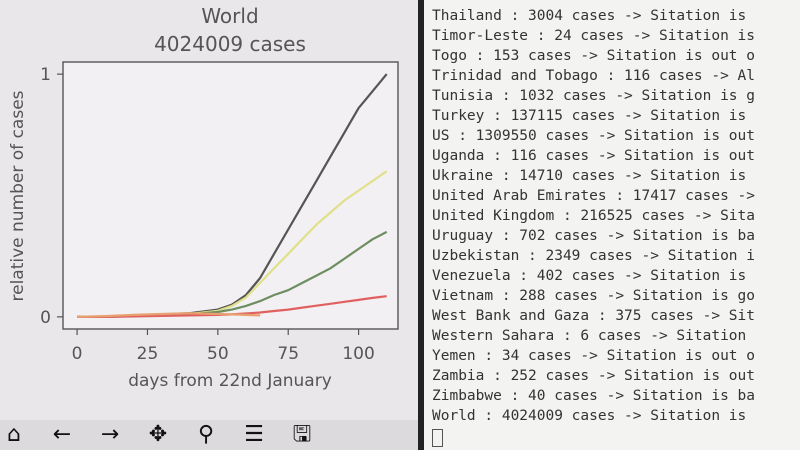  What do you see at coordinates (206, 434) in the screenshot?
I see `zoom-icon: ⚲` at bounding box center [206, 434].